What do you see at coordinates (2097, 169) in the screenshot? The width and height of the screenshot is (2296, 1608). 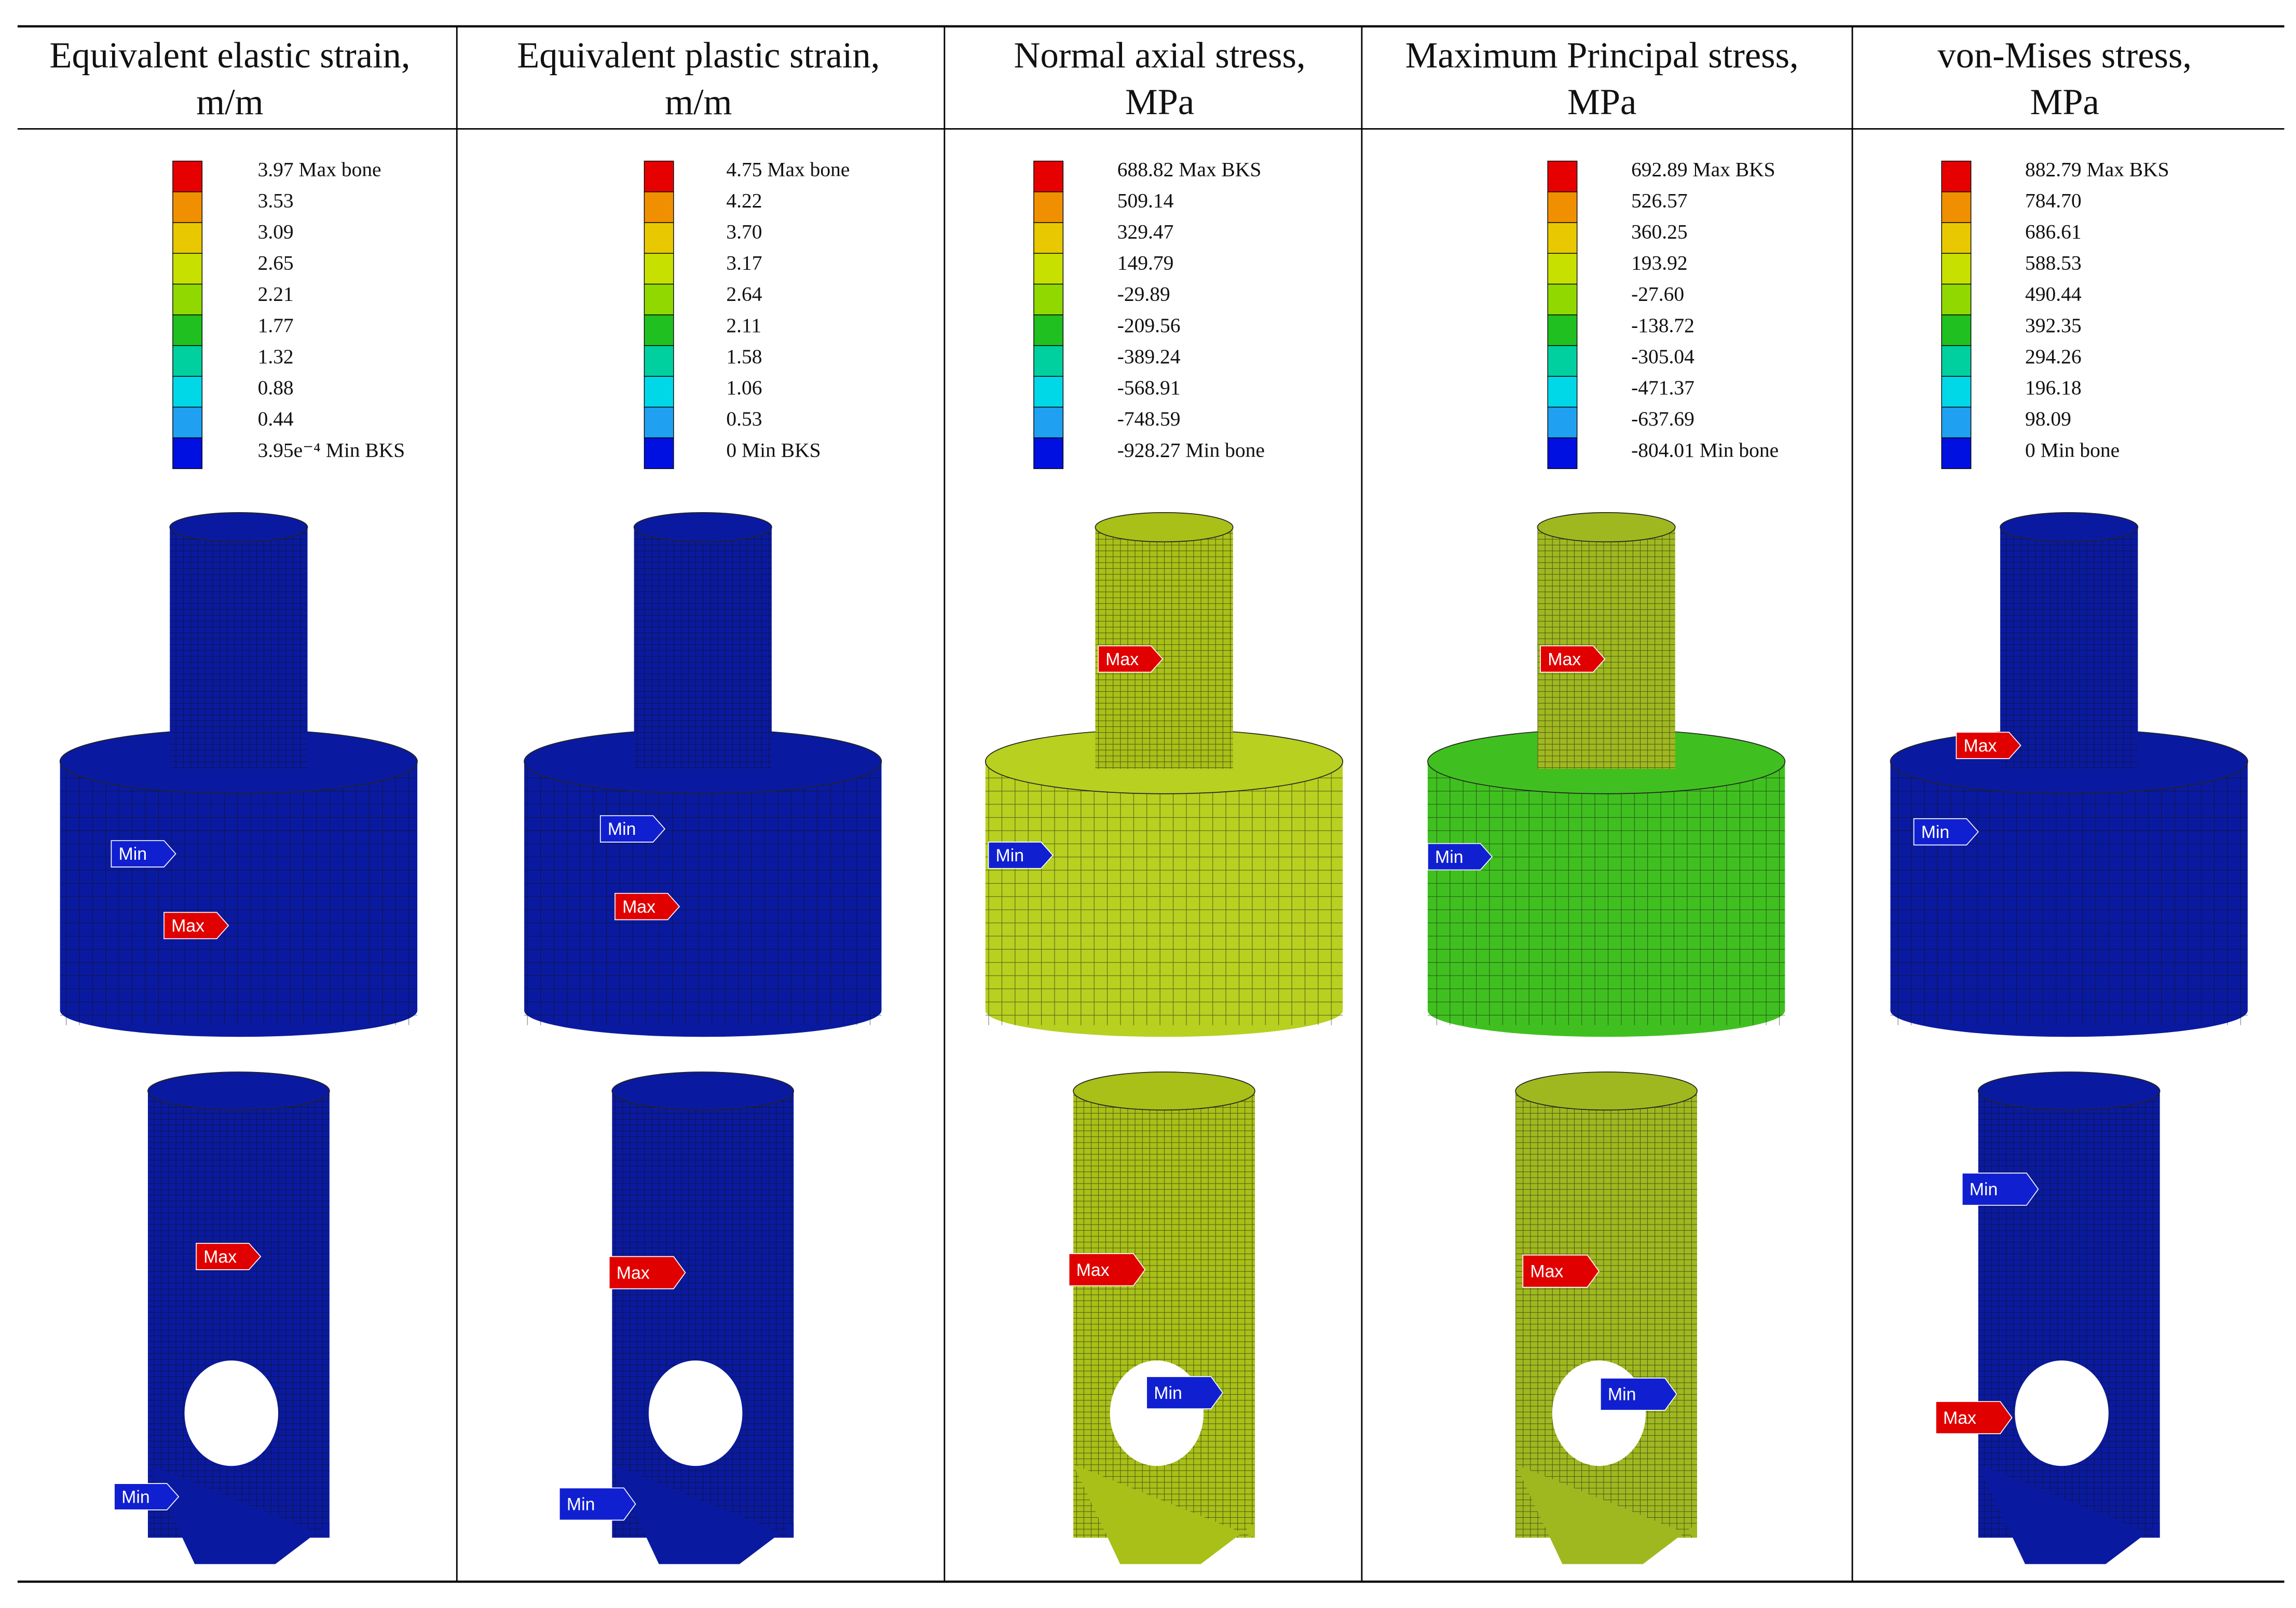 I see `legend-label: 882.79 Max BKS` at bounding box center [2097, 169].